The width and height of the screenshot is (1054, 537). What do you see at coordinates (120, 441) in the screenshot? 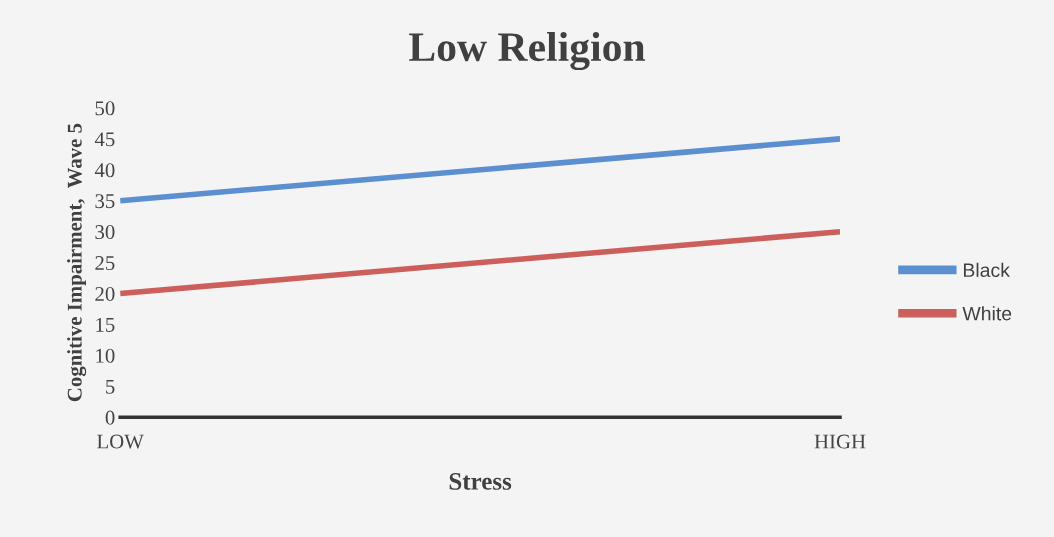
I see `x-tick-label: LOW` at bounding box center [120, 441].